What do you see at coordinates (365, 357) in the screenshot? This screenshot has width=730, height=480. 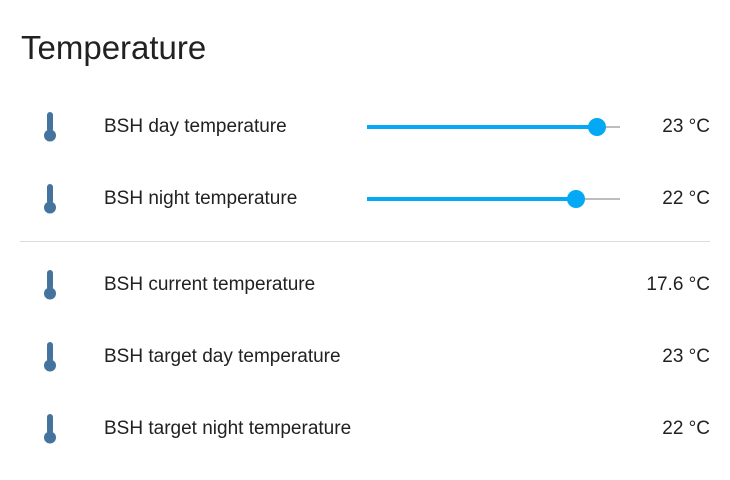 I see `entity-row-target-day-temperature: BSH target day temperature 23 °C` at bounding box center [365, 357].